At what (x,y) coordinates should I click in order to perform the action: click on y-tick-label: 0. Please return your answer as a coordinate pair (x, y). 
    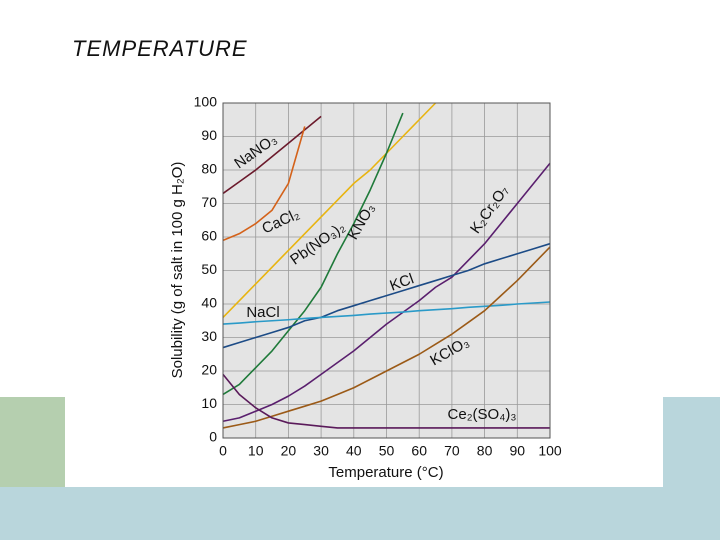
    Looking at the image, I should click on (213, 437).